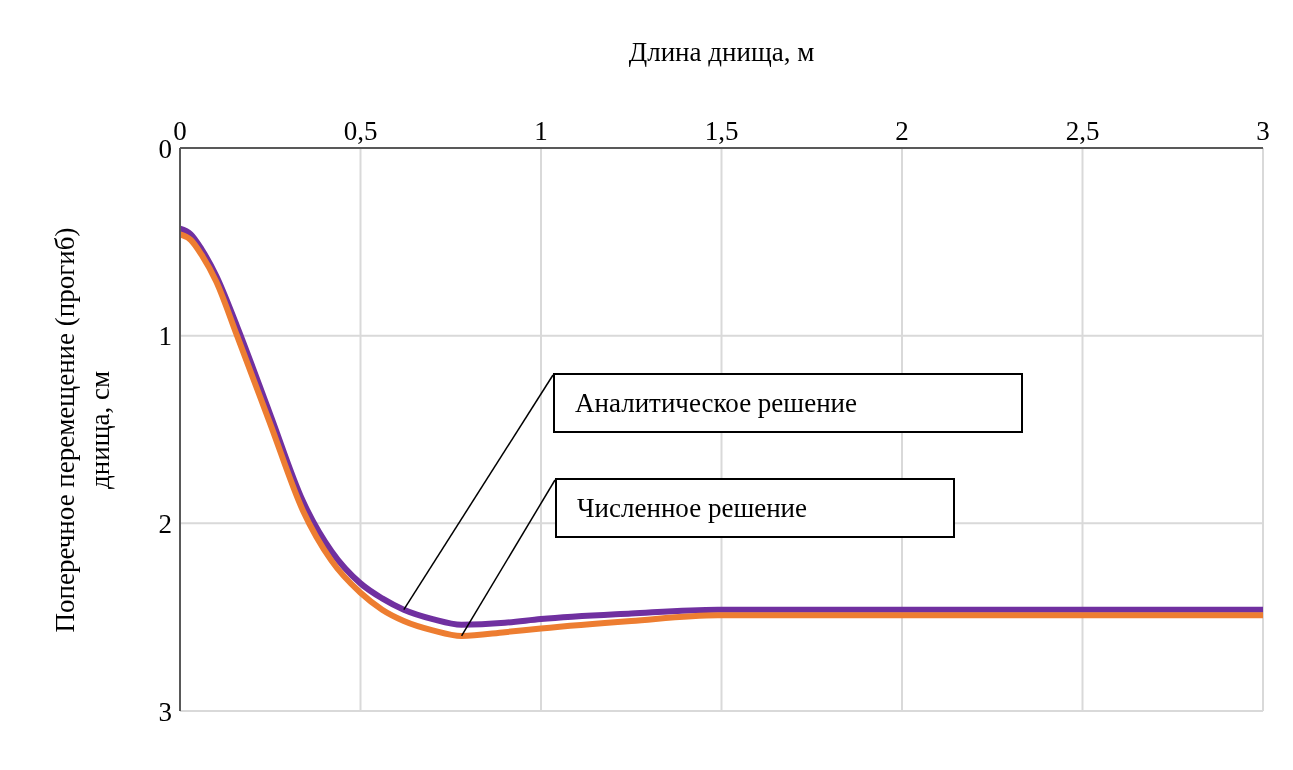 The width and height of the screenshot is (1293, 770). I want to click on callout-box: Численное решение, so click(755, 508).